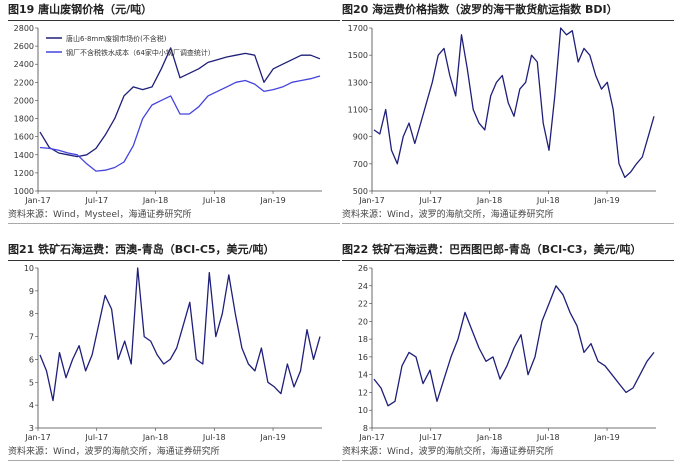  I want to click on chart-source: 资料来源：Wind，Mysteel，海通证券研究所, so click(174, 215).